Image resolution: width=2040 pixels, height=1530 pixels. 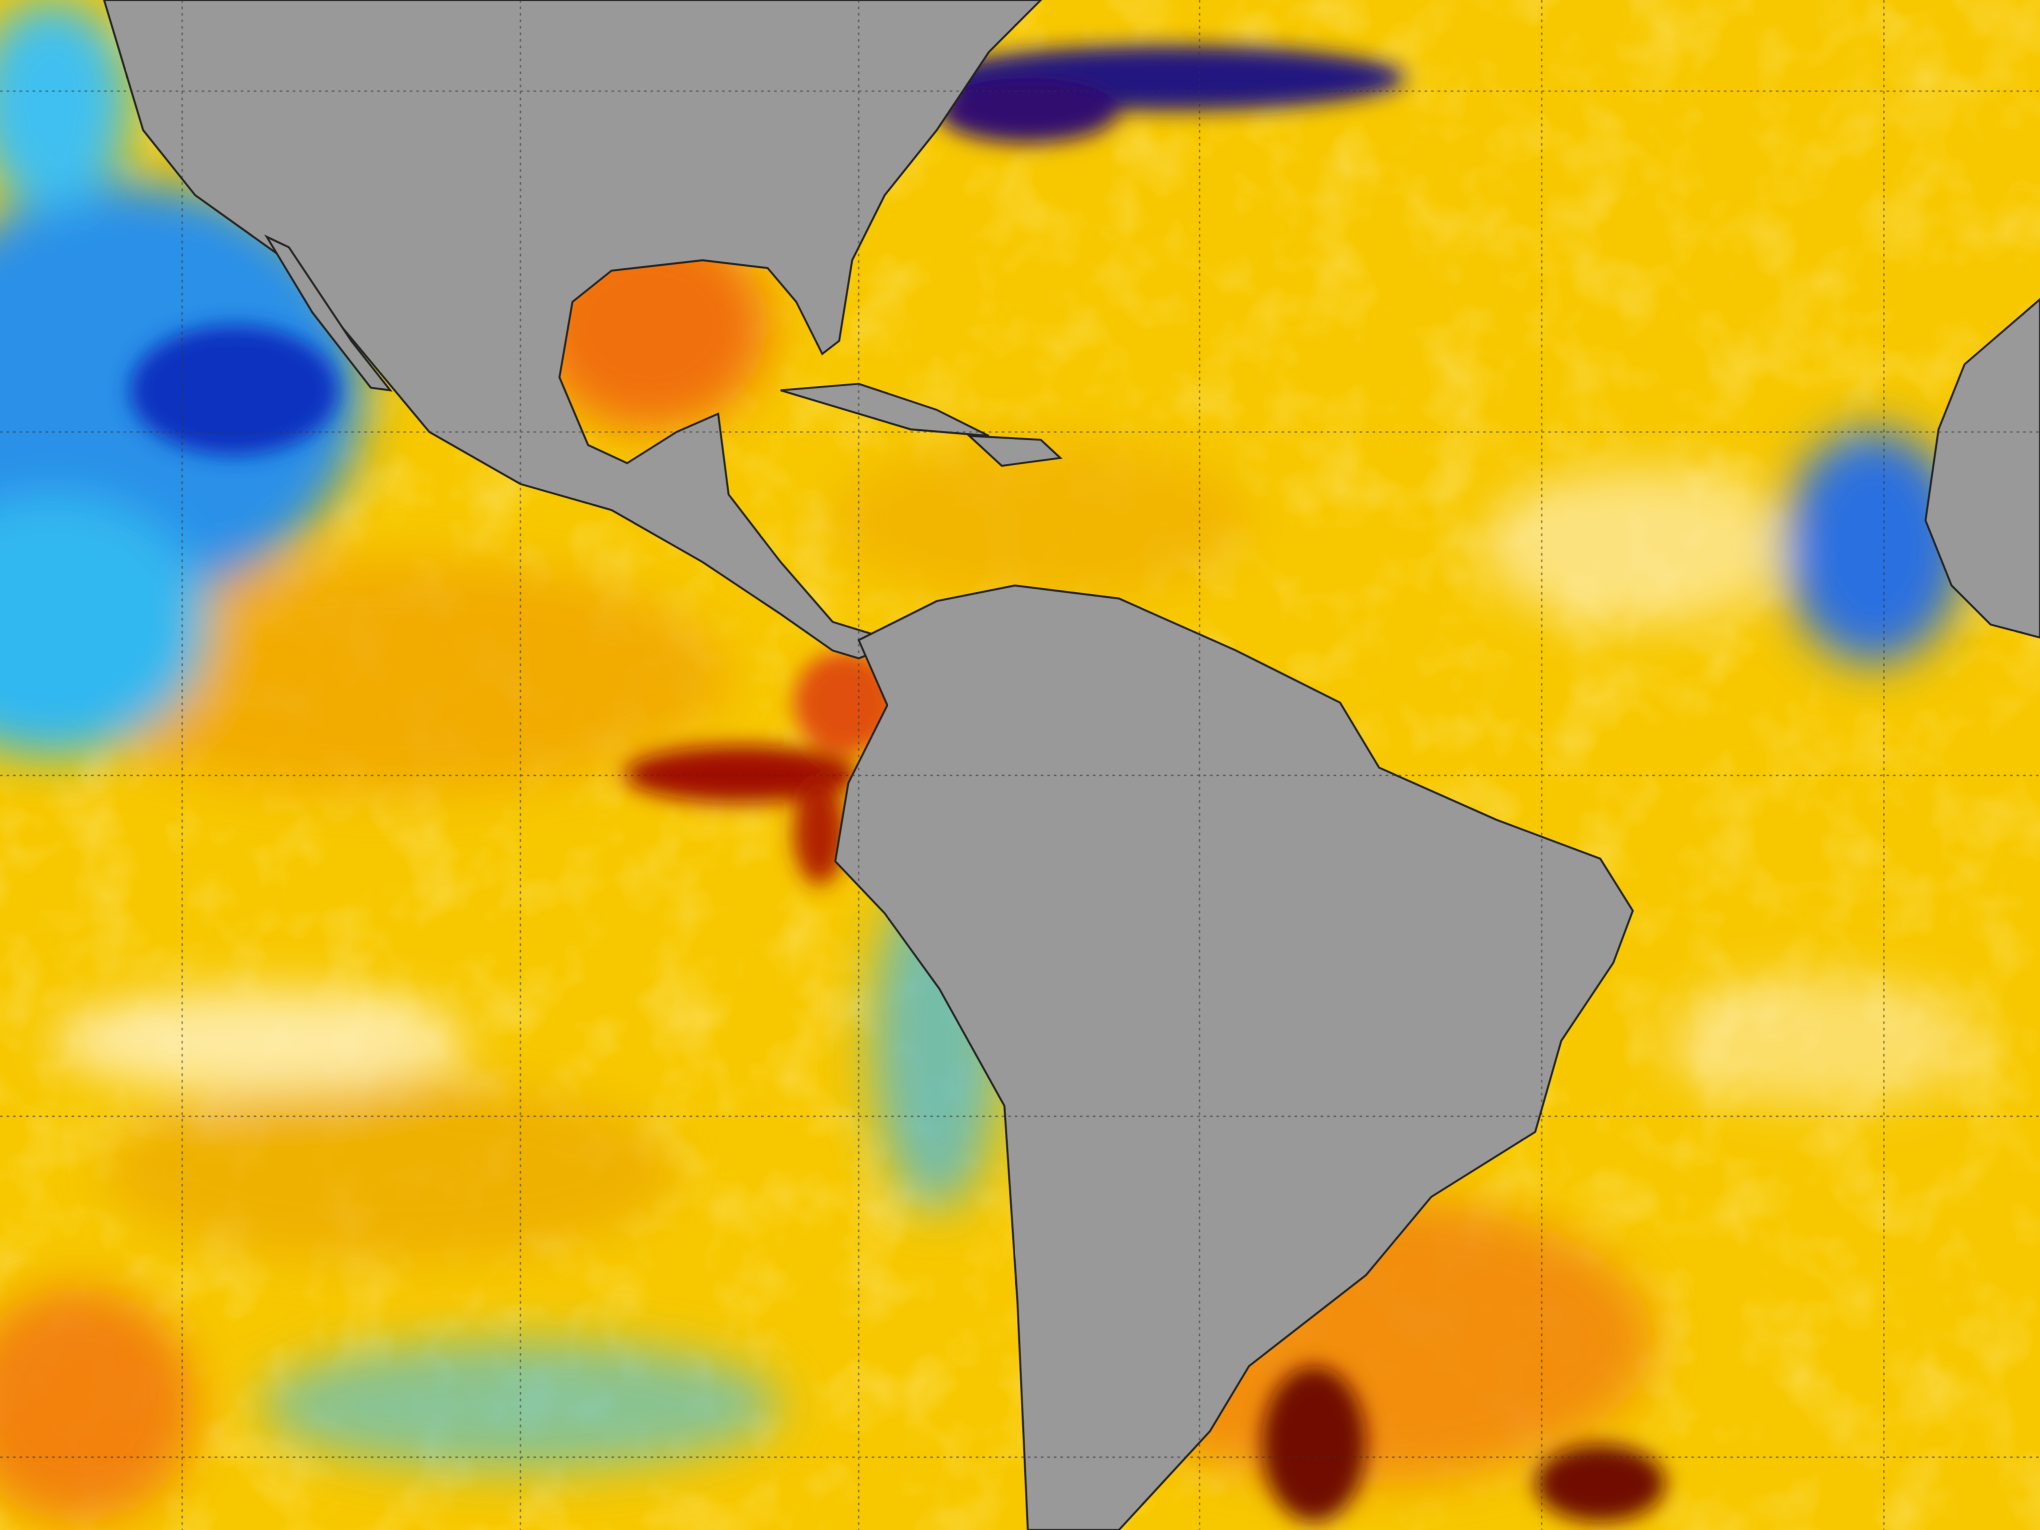 I want to click on baja-california, so click(x=328, y=313).